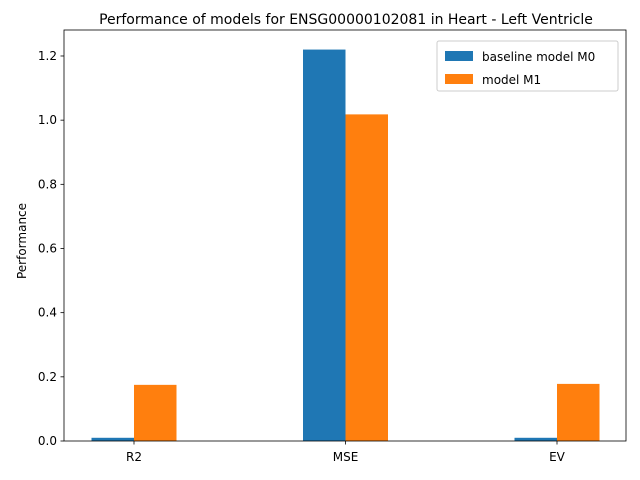 The image size is (640, 480). Describe the element at coordinates (47, 377) in the screenshot. I see `y-tick-label: 0.2` at that location.